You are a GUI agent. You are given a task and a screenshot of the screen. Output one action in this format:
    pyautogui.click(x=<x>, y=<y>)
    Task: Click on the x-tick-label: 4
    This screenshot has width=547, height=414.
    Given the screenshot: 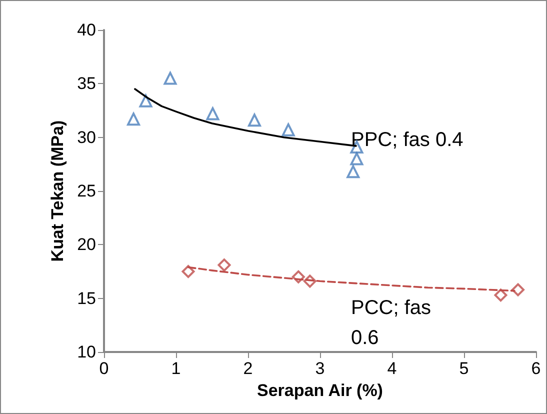 What is the action you would take?
    pyautogui.click(x=392, y=368)
    